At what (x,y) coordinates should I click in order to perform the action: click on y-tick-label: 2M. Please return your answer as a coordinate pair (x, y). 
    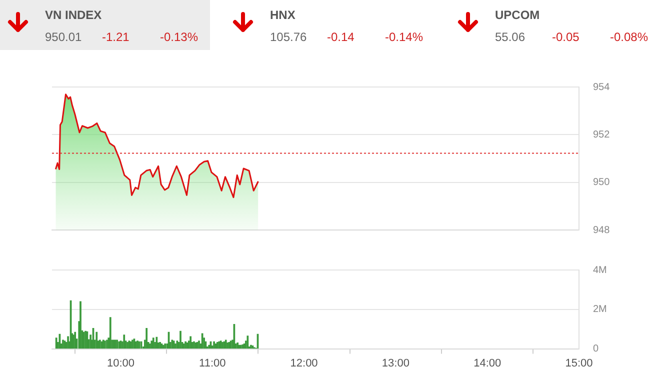
    Looking at the image, I should click on (600, 310).